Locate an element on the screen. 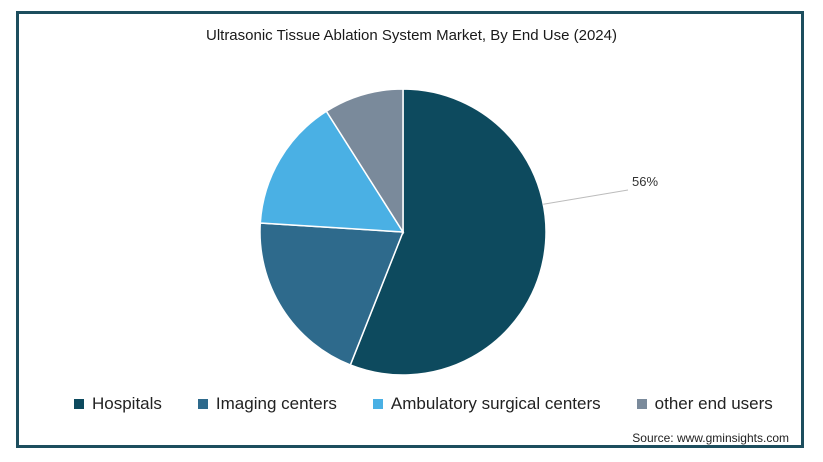 This screenshot has height=462, width=823. legend-item: Imaging centers is located at coordinates (267, 404).